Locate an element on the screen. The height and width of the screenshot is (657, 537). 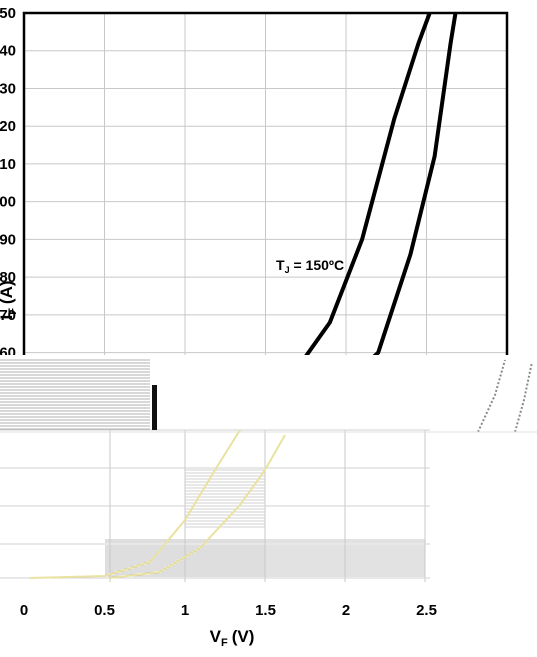
y-axis-label-unit: (A) is located at coordinates (8, 292).